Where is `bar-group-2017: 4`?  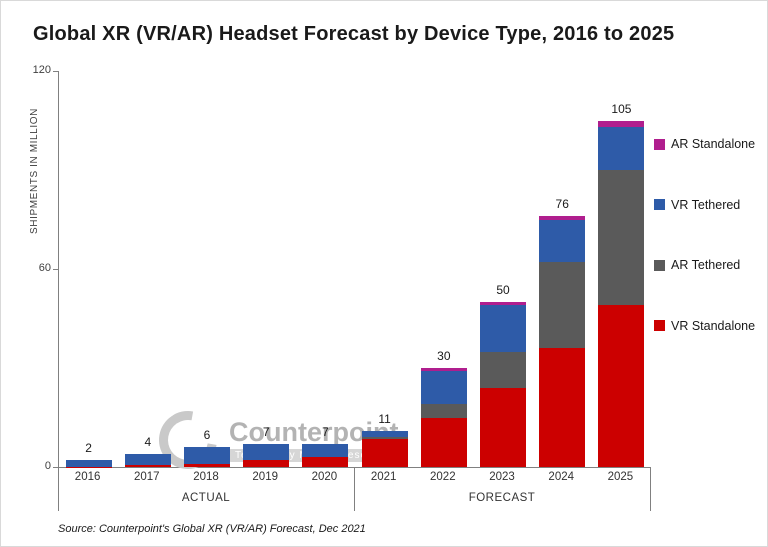 bar-group-2017: 4 is located at coordinates (147, 269).